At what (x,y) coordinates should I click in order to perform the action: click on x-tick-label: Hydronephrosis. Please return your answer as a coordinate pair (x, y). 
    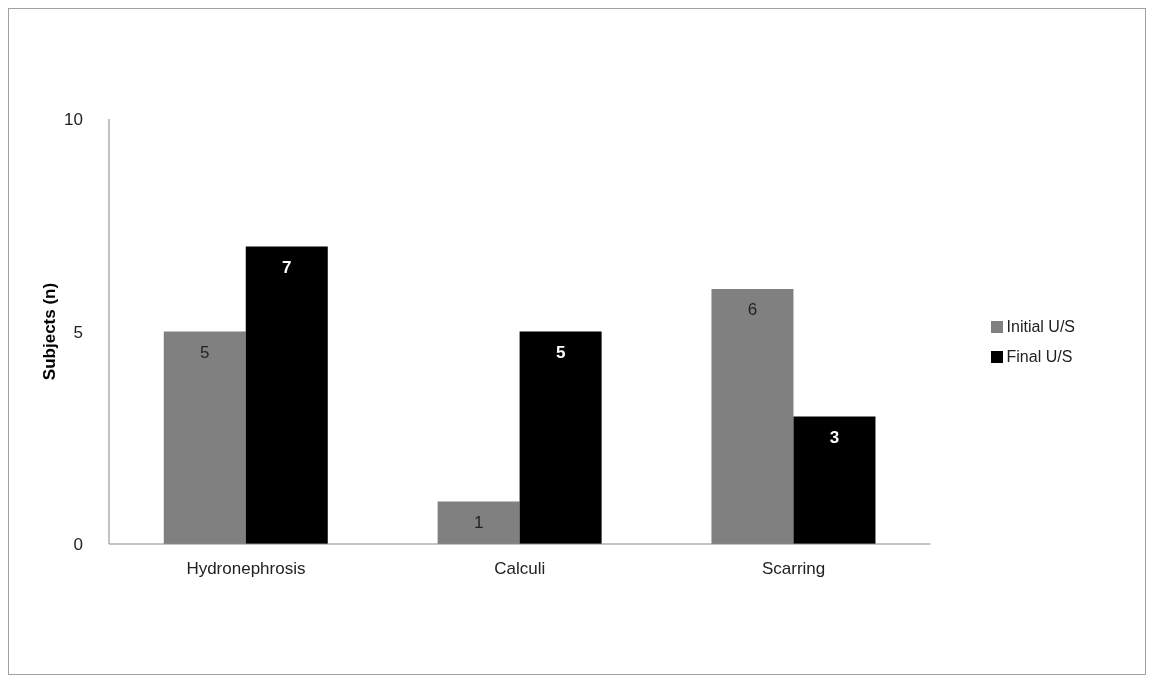
    Looking at the image, I should click on (246, 569).